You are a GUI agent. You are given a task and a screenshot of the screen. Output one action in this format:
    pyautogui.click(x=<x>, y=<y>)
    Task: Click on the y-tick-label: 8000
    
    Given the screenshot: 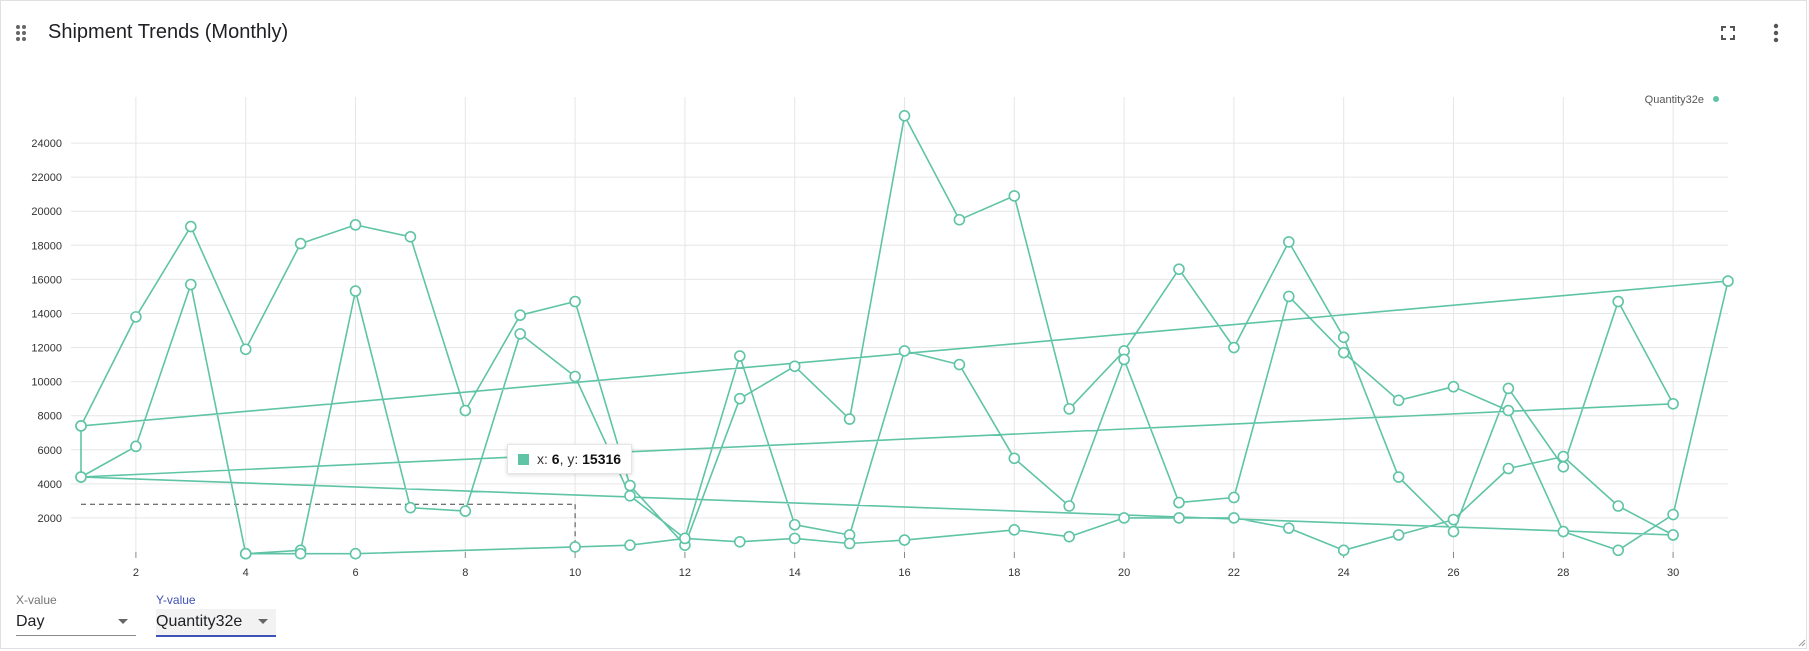 What is the action you would take?
    pyautogui.click(x=50, y=417)
    